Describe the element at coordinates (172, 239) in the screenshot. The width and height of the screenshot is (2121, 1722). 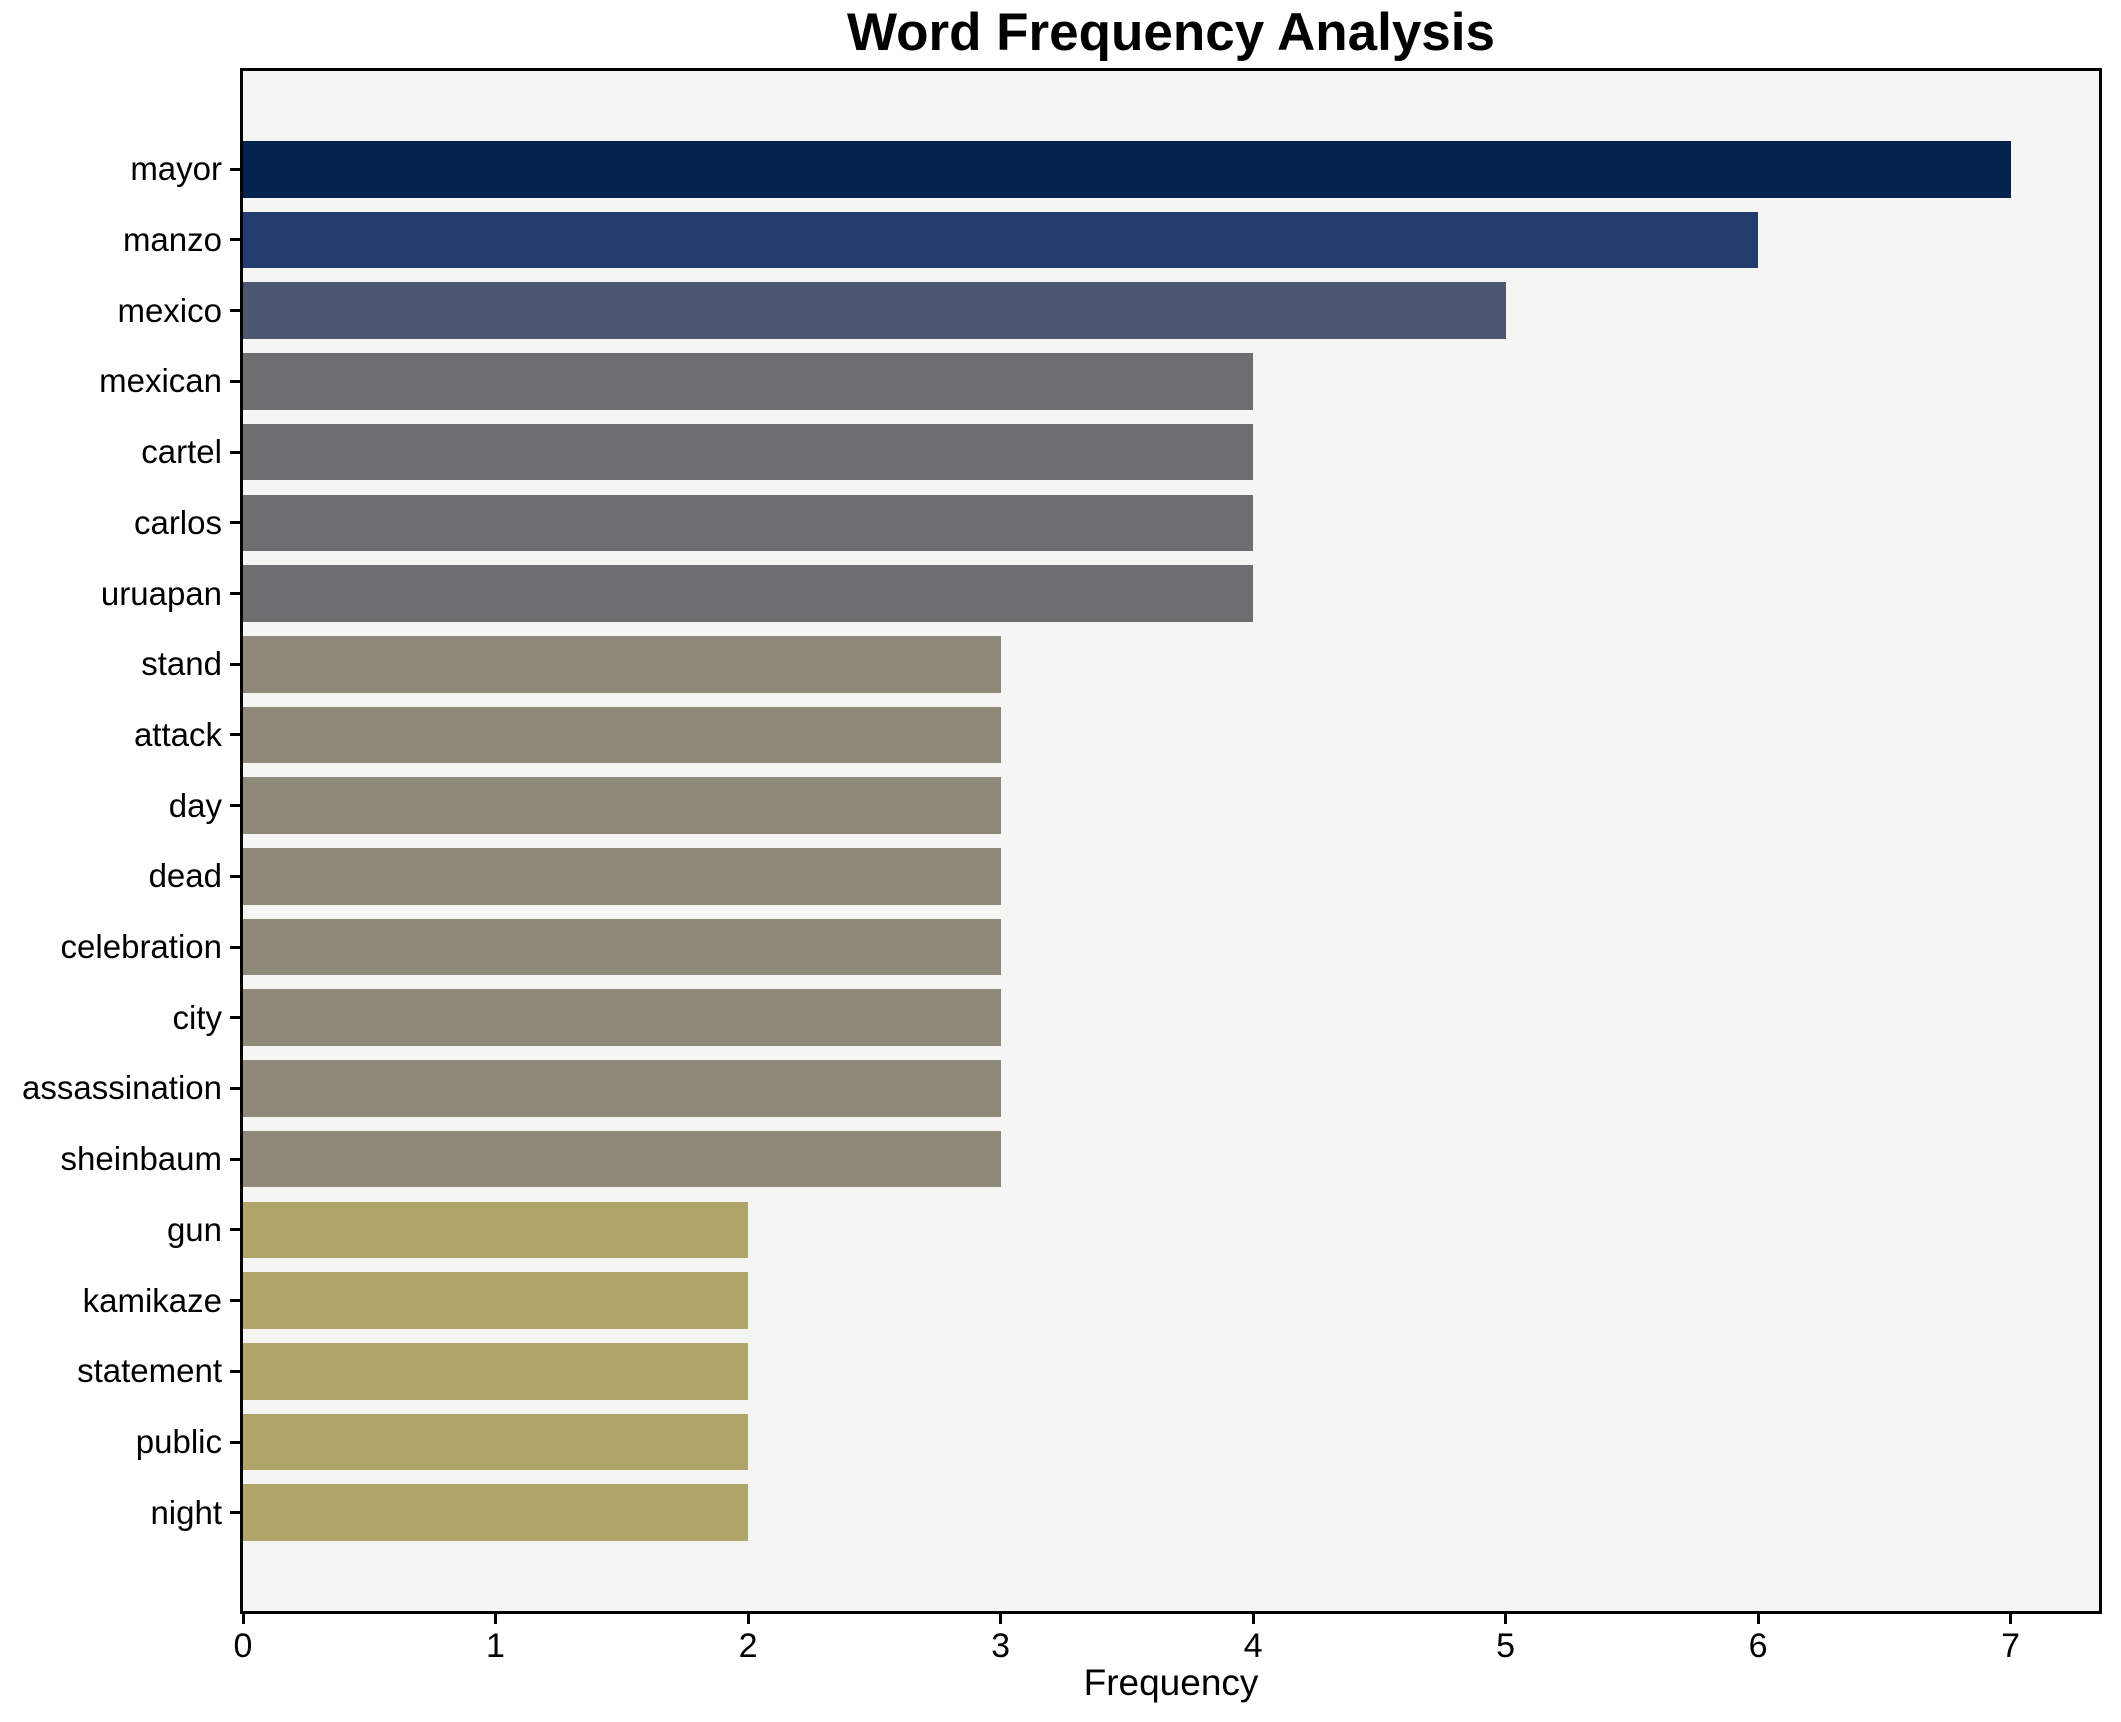
I see `y-tick-label-manzo: manzo` at that location.